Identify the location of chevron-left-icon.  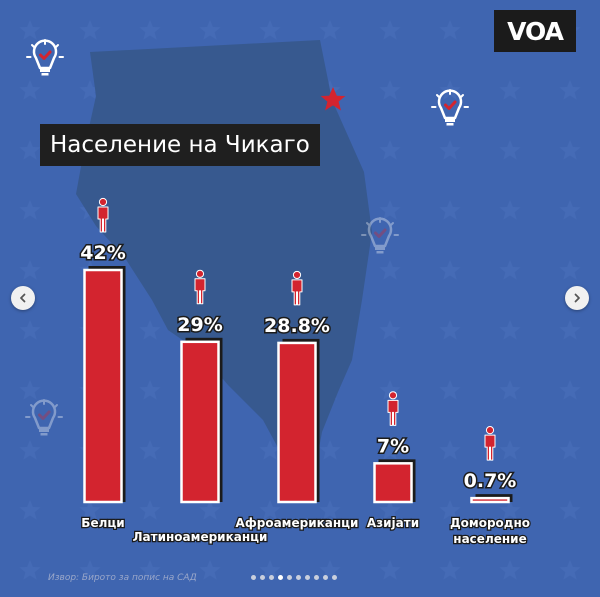
(23, 298).